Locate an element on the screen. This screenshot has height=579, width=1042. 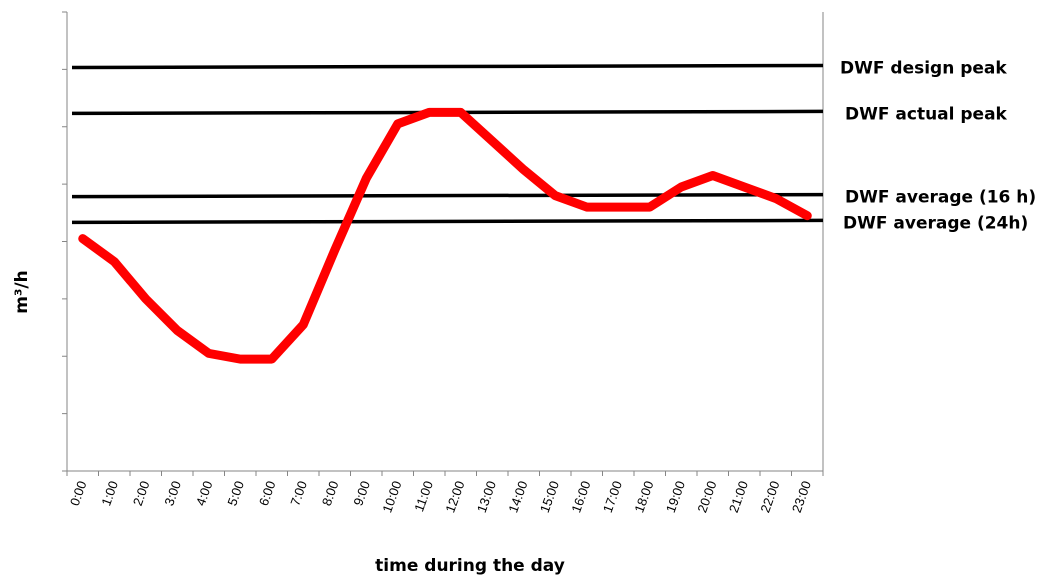
x-tick-label: 5:00 is located at coordinates (235, 493).